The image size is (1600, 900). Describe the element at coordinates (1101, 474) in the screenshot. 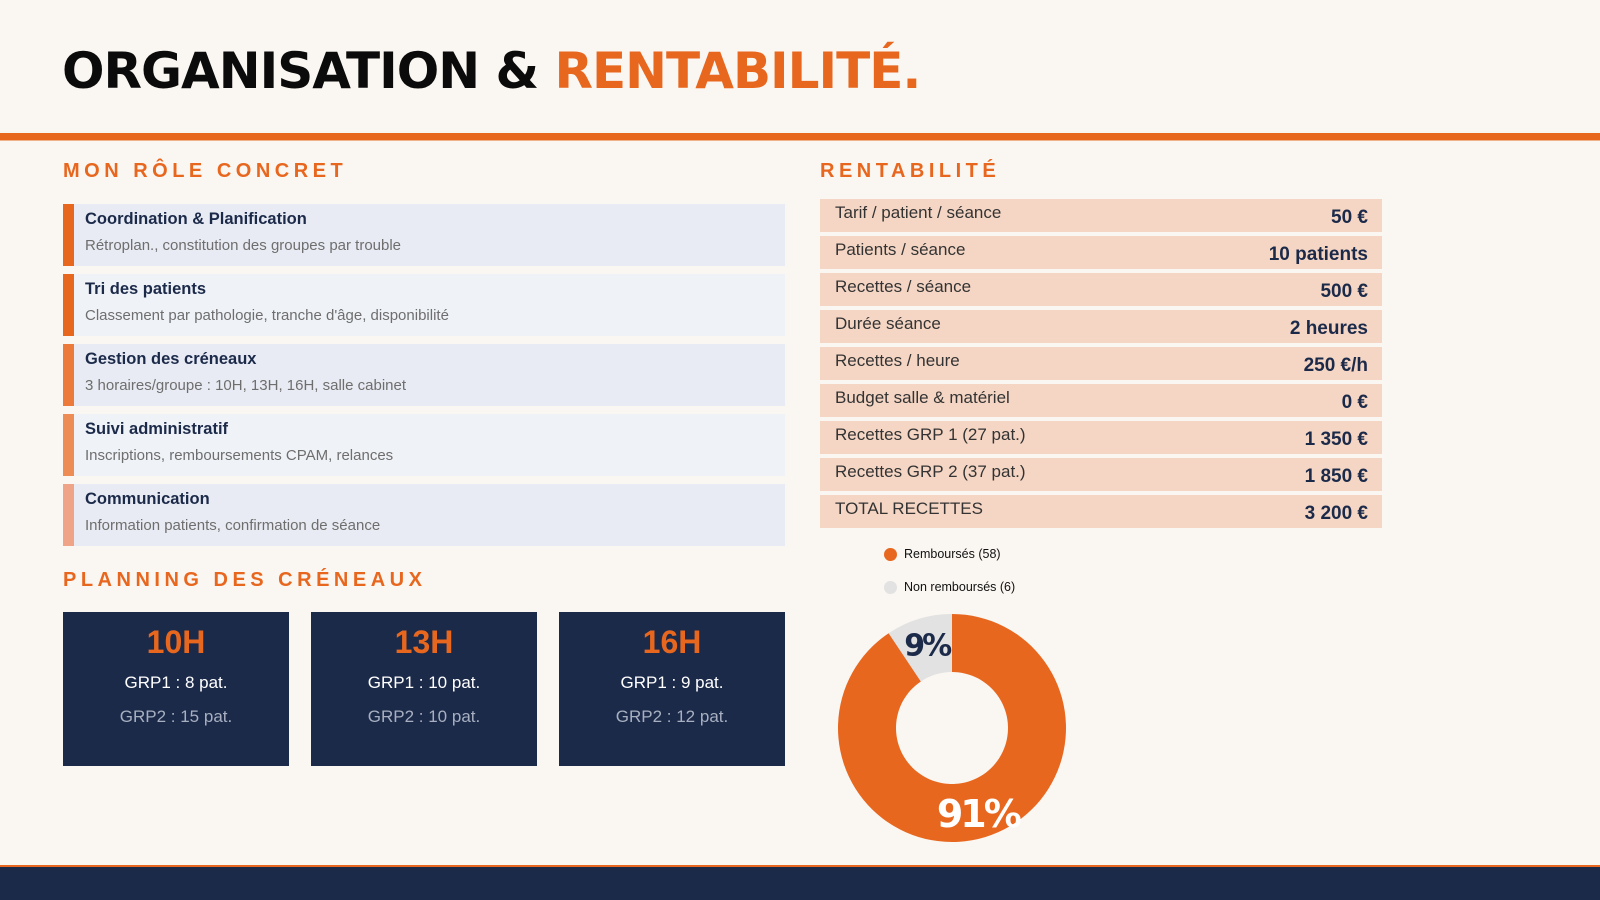

I see `rentabilite-row: Recettes GRP 2 (37 pat.) 1 850 €` at that location.